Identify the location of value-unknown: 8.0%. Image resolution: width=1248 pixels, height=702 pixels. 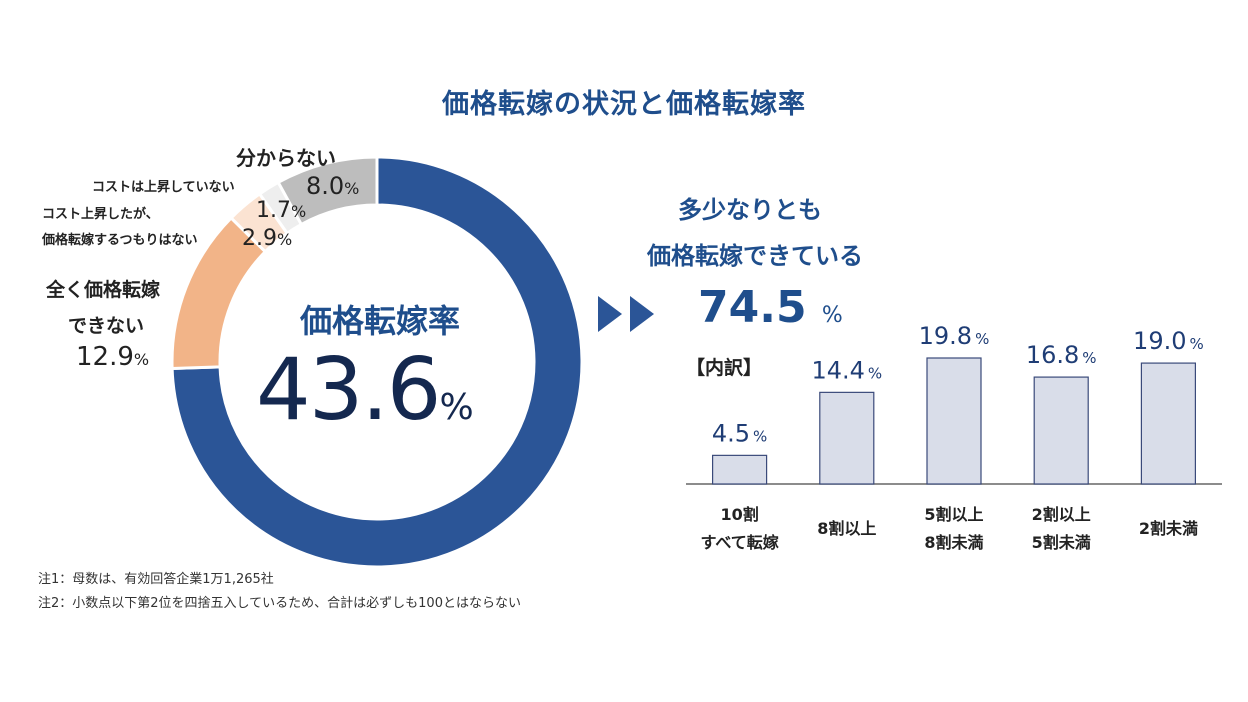
(333, 186).